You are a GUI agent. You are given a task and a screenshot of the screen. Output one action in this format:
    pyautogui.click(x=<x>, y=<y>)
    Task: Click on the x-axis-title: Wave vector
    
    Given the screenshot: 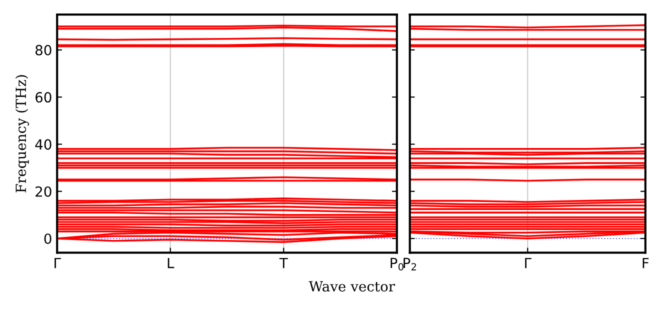 What is the action you would take?
    pyautogui.click(x=352, y=286)
    